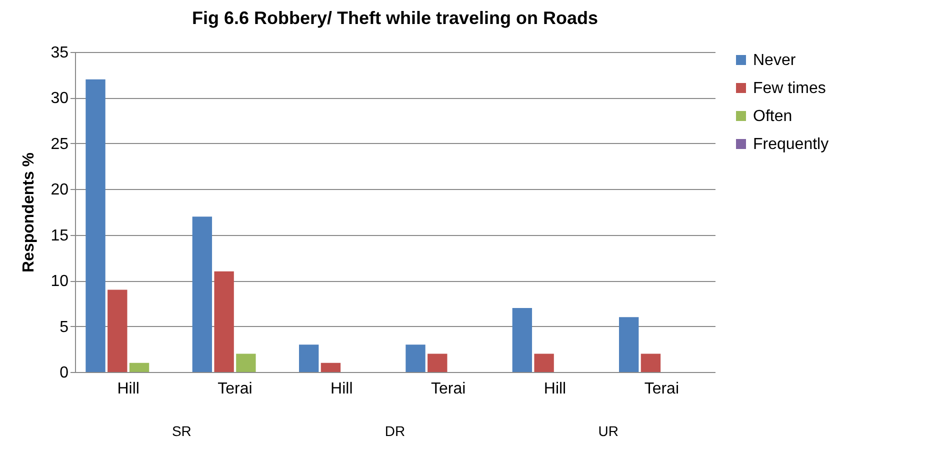 The image size is (948, 453). What do you see at coordinates (59, 144) in the screenshot?
I see `y-tick-label: 25` at bounding box center [59, 144].